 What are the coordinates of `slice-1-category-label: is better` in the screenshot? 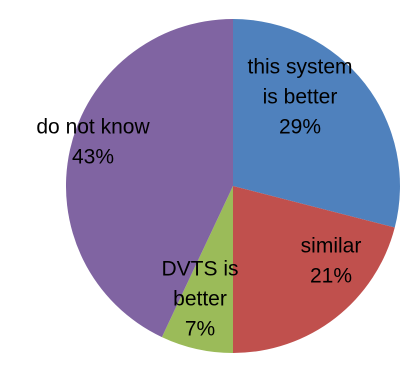 It's located at (300, 97).